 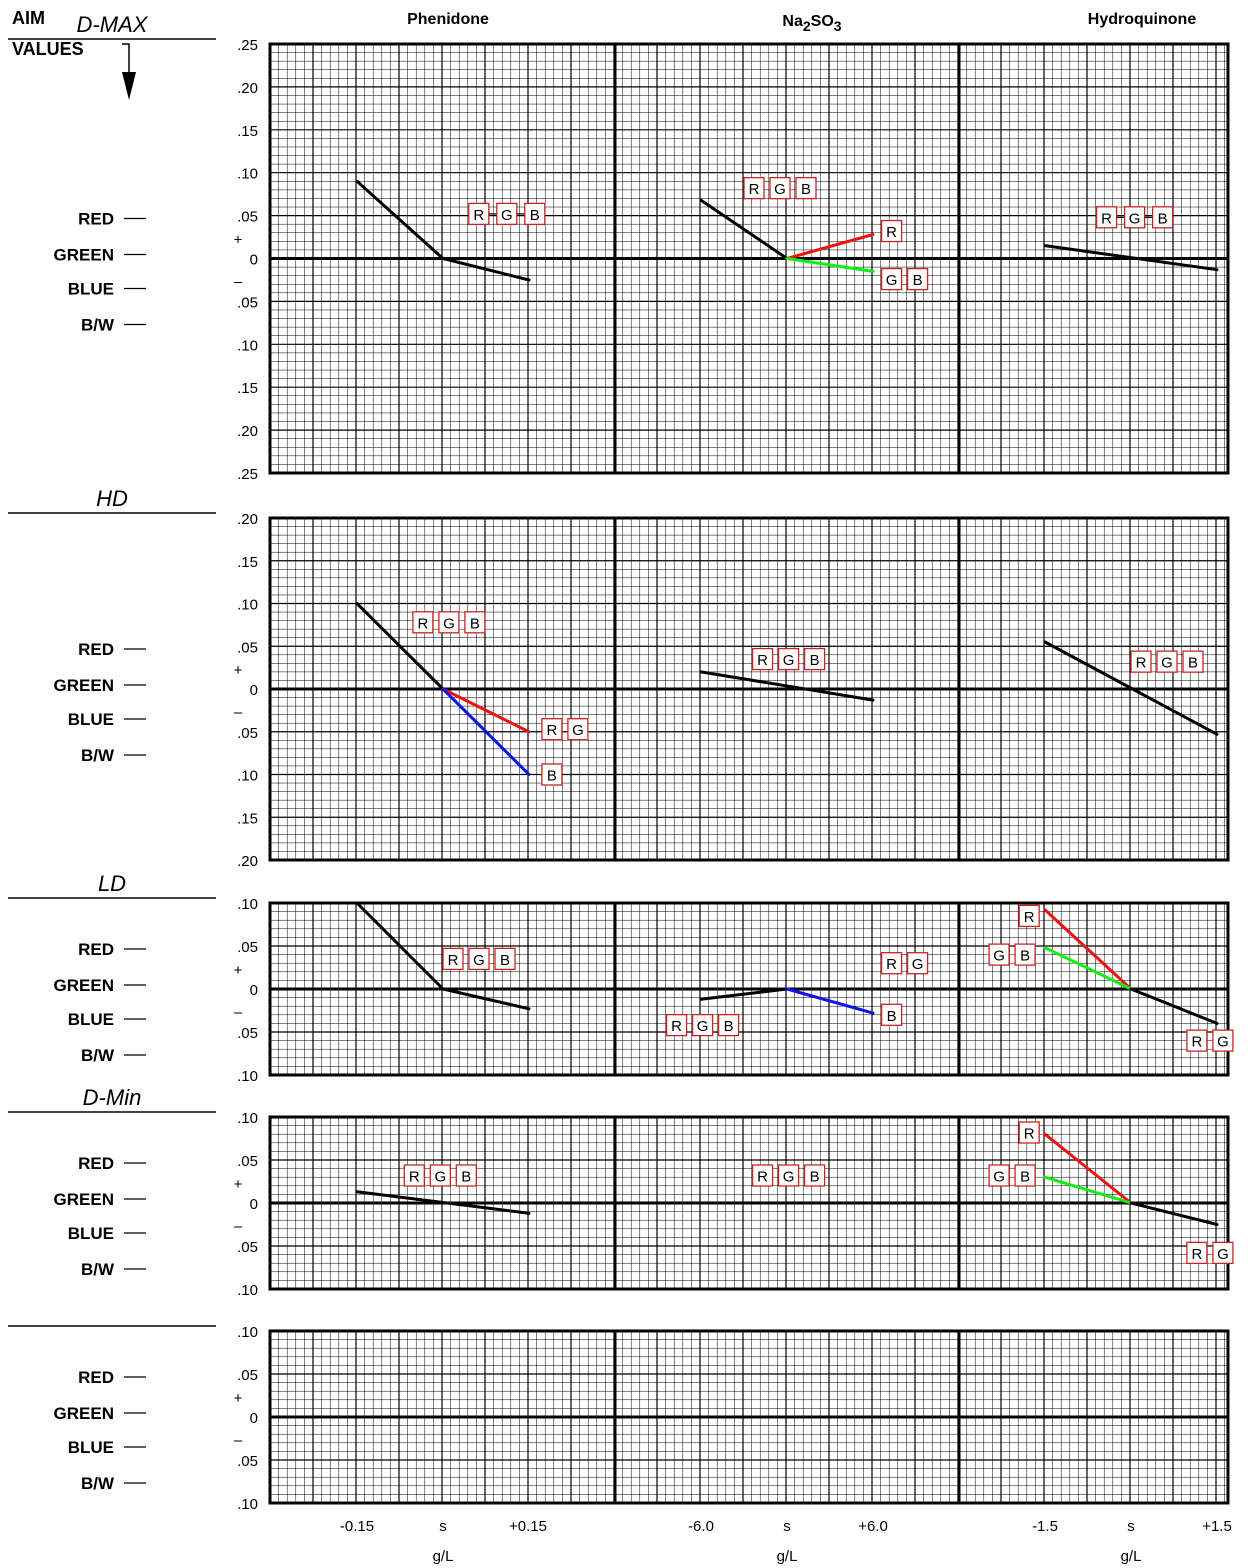 What do you see at coordinates (247, 474) in the screenshot?
I see `y-label-negative: .25` at bounding box center [247, 474].